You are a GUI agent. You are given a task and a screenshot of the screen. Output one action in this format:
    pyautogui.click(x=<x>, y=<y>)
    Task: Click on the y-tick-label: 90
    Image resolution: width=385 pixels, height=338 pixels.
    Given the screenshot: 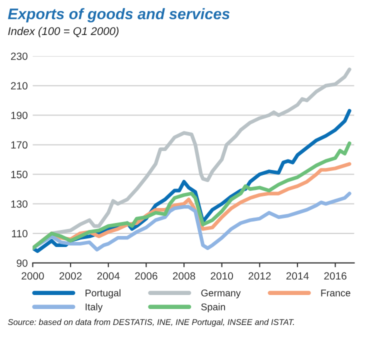 What is the action you would take?
    pyautogui.click(x=22, y=263)
    